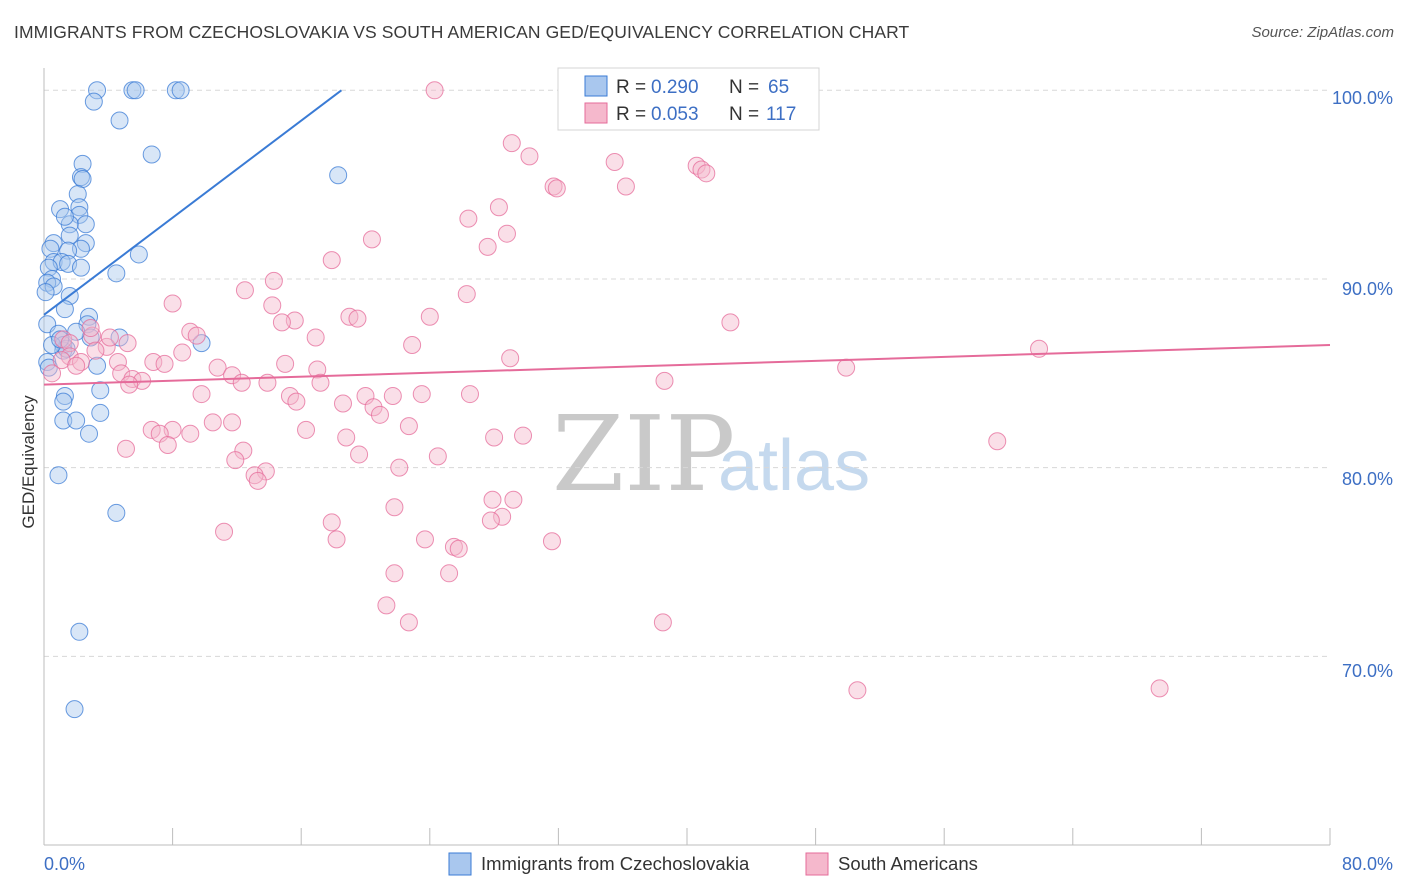 The image size is (1406, 892). Describe the element at coordinates (817, 864) in the screenshot. I see `legend-swatch-pink` at that location.